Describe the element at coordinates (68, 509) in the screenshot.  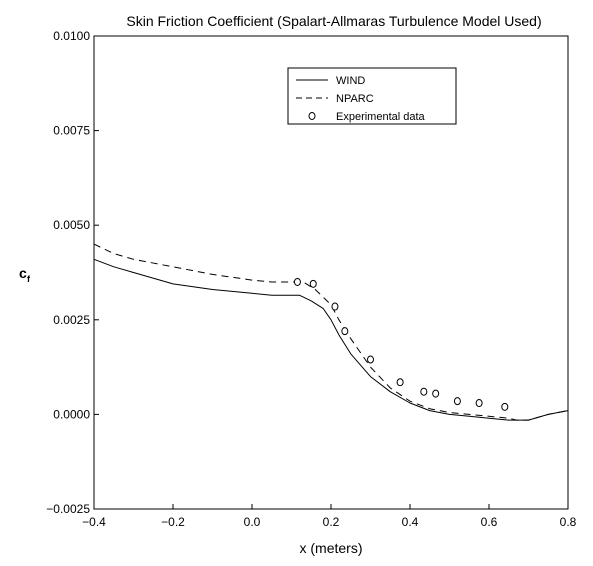
I see `y-tick-label: −0.0025` at that location.